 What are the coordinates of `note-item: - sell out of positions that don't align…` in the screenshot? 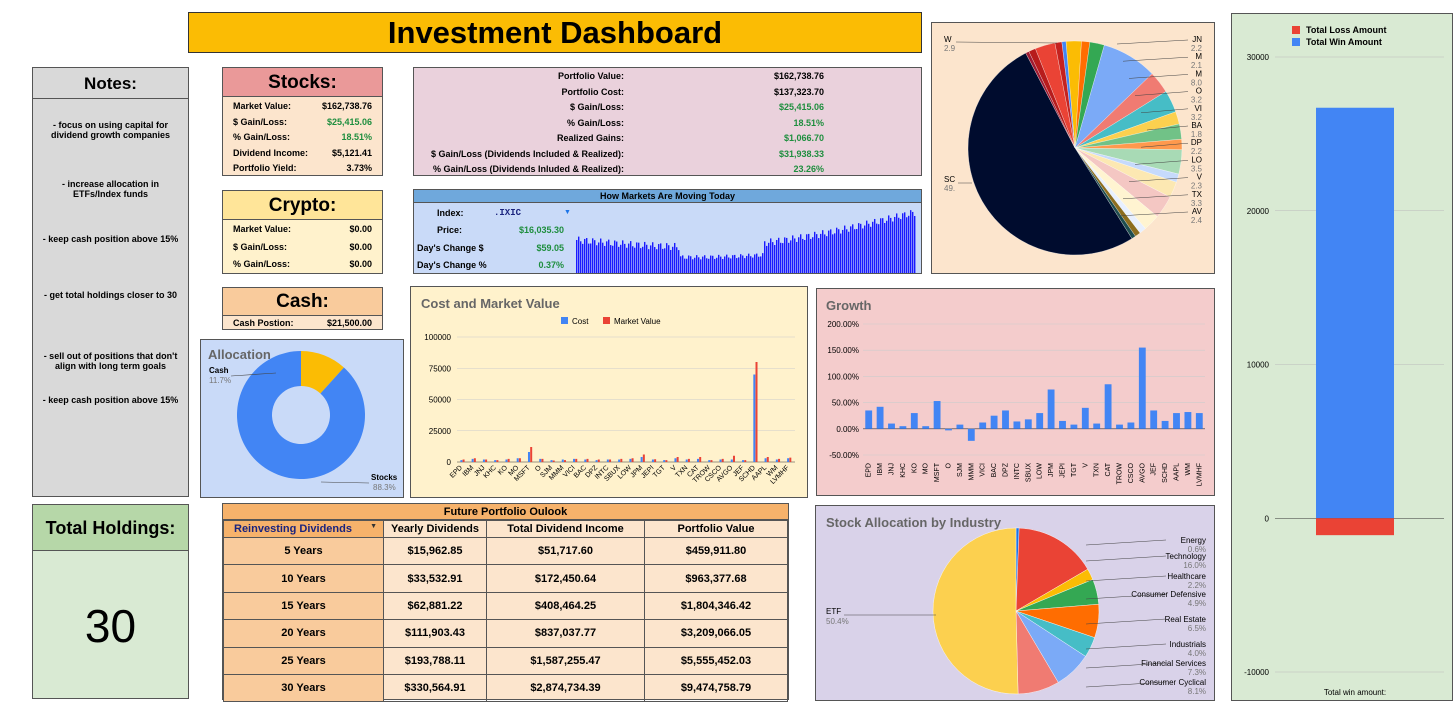 It's located at (110, 361).